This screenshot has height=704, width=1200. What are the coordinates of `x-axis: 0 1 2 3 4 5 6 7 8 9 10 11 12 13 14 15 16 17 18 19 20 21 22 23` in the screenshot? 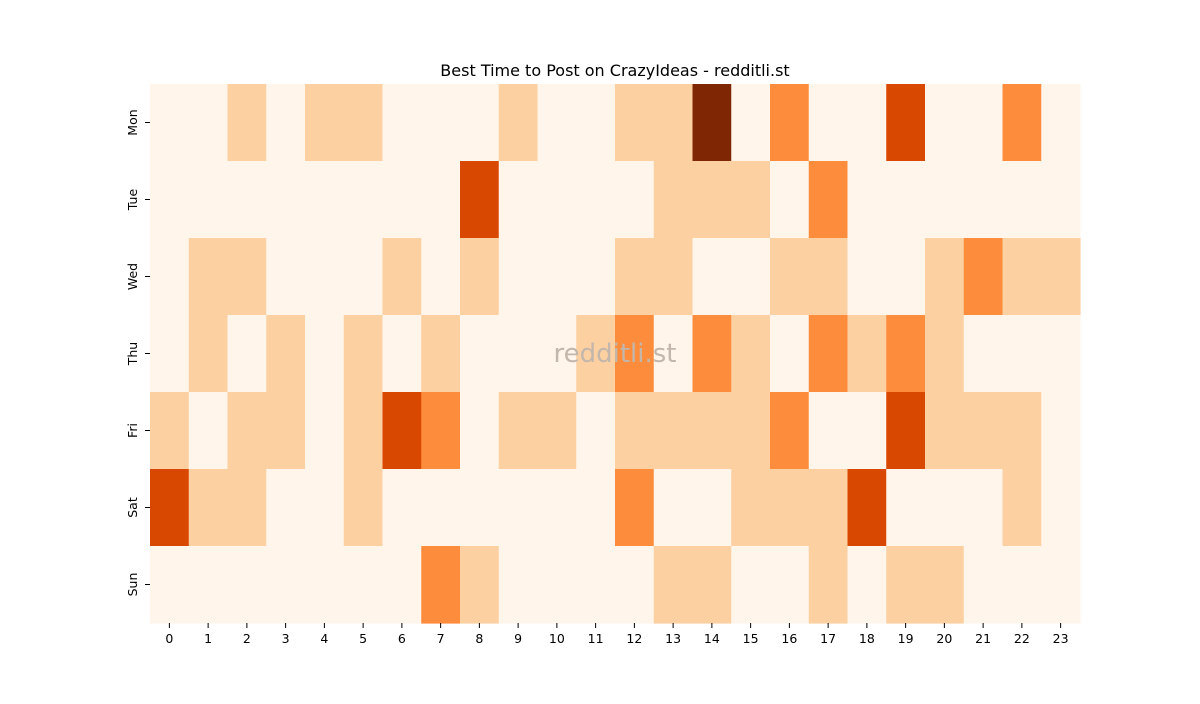 It's located at (617, 634).